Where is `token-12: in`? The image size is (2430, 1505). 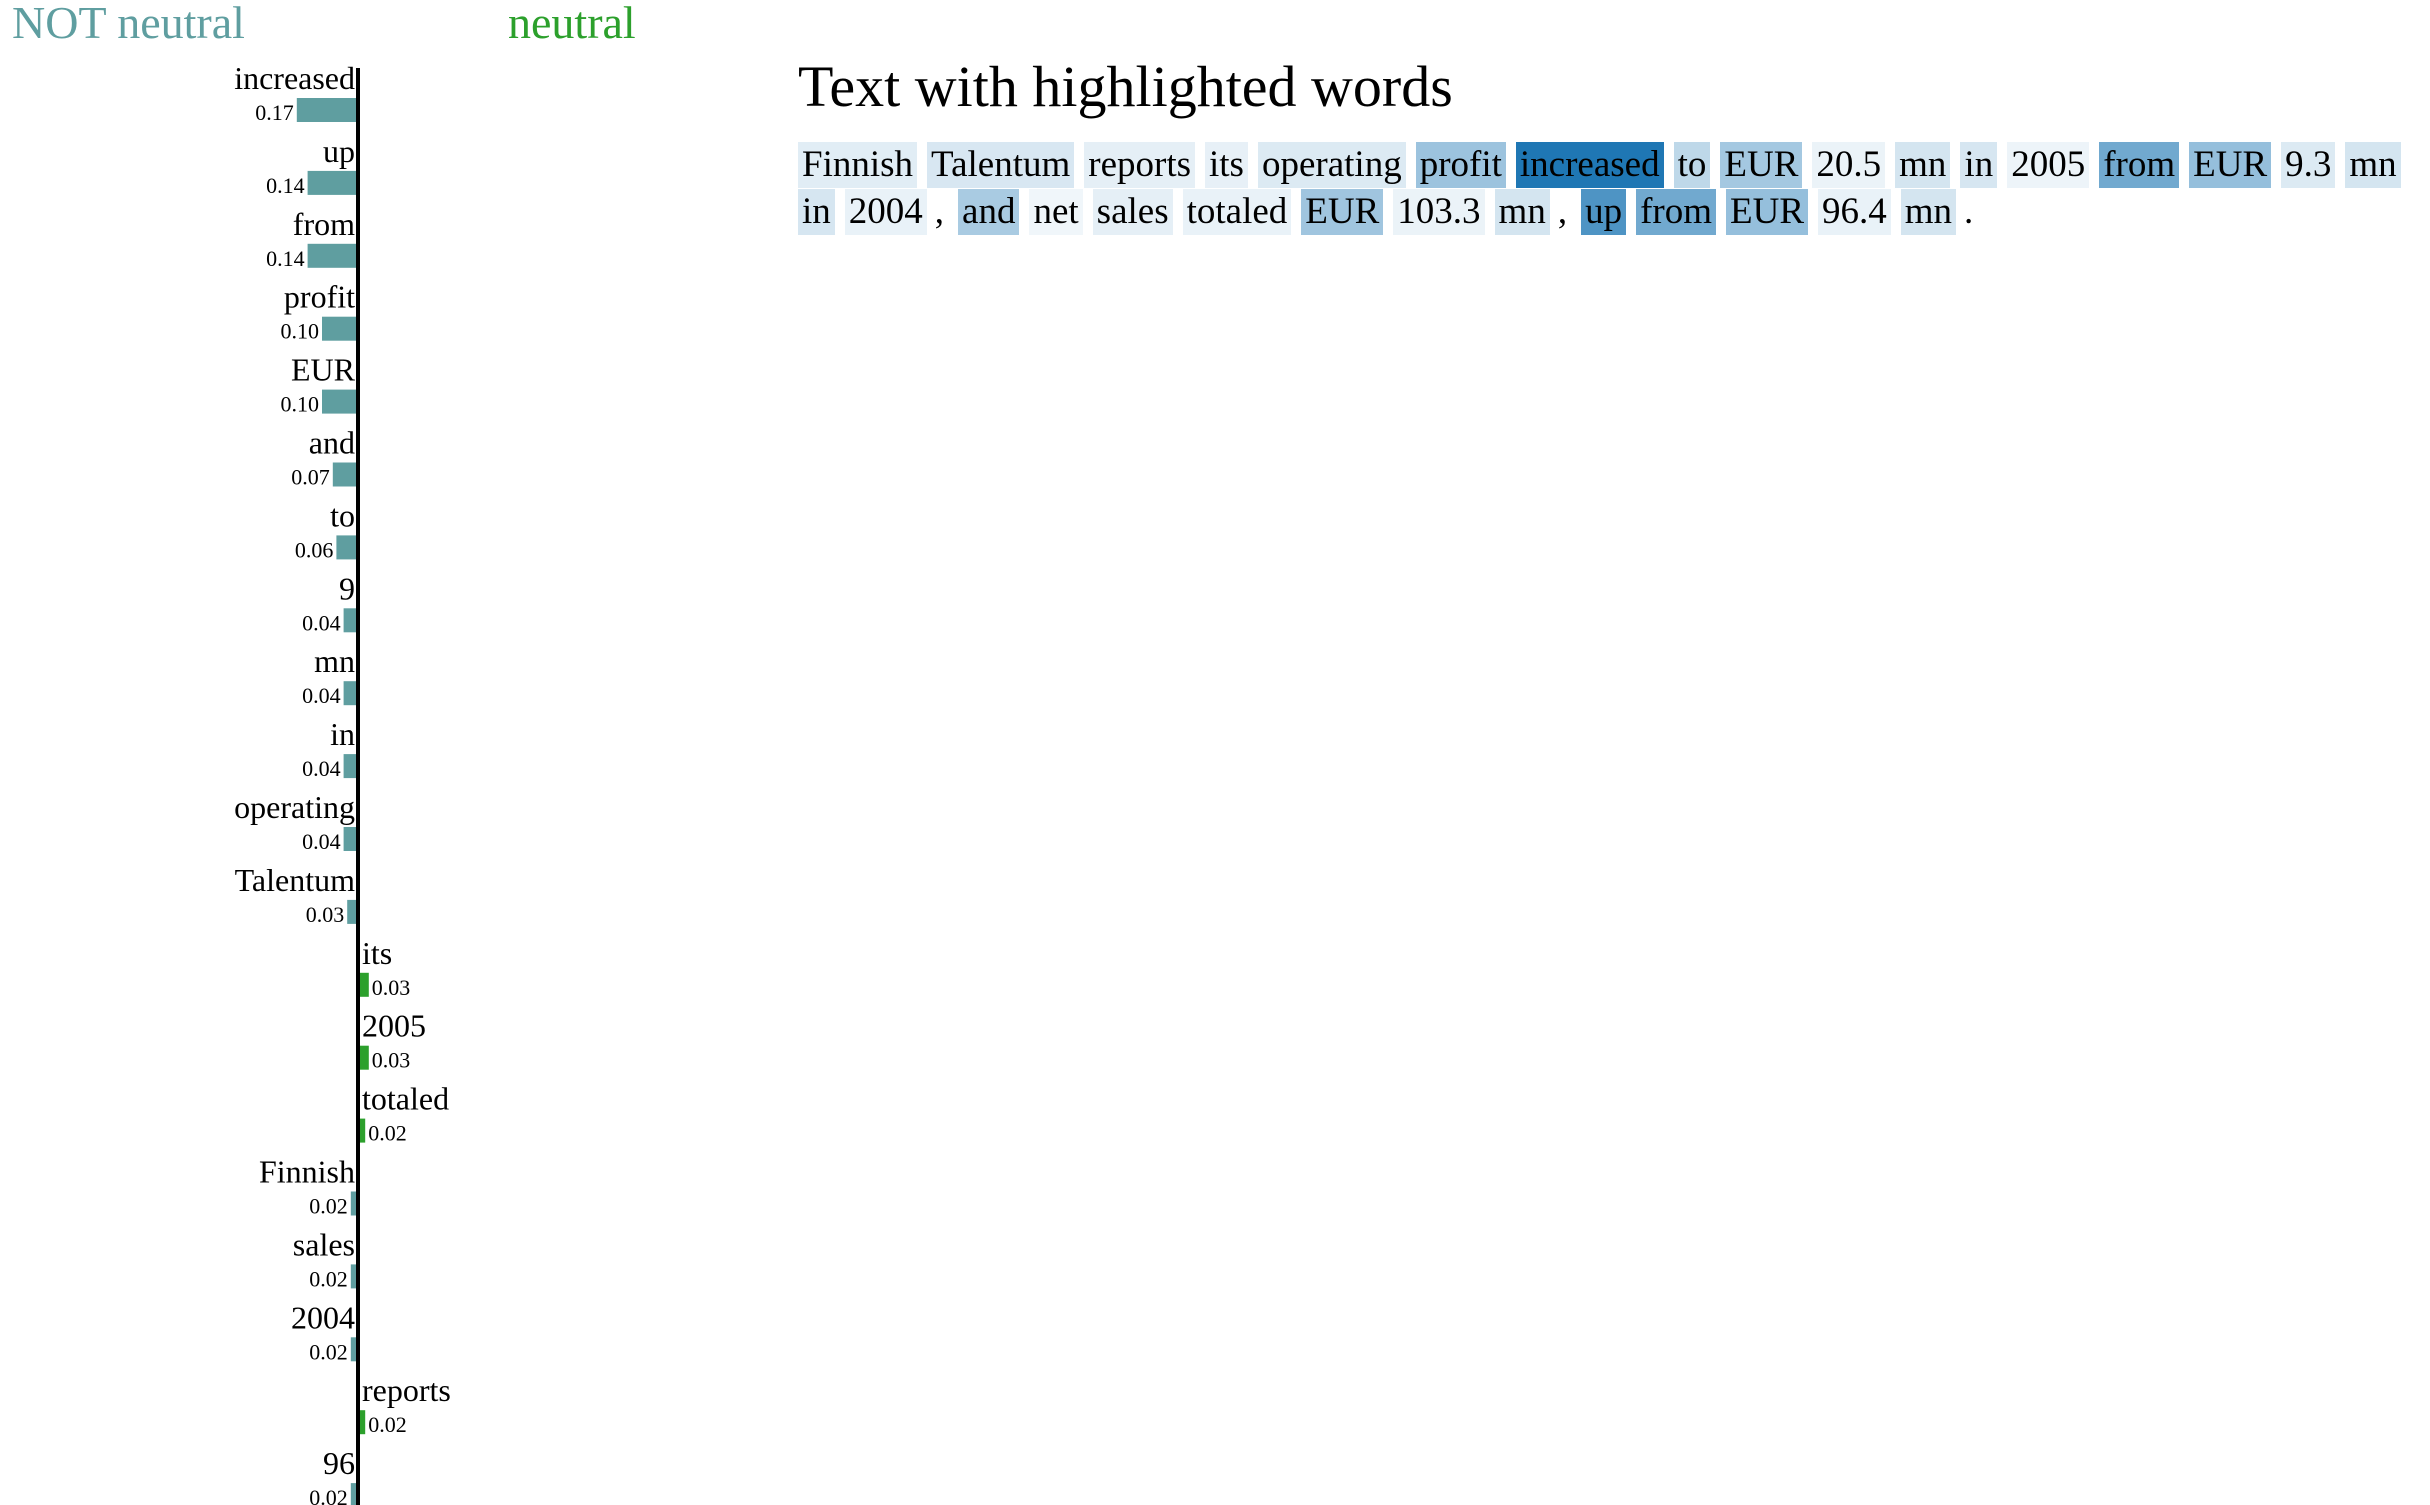
token-12: in is located at coordinates (1979, 165).